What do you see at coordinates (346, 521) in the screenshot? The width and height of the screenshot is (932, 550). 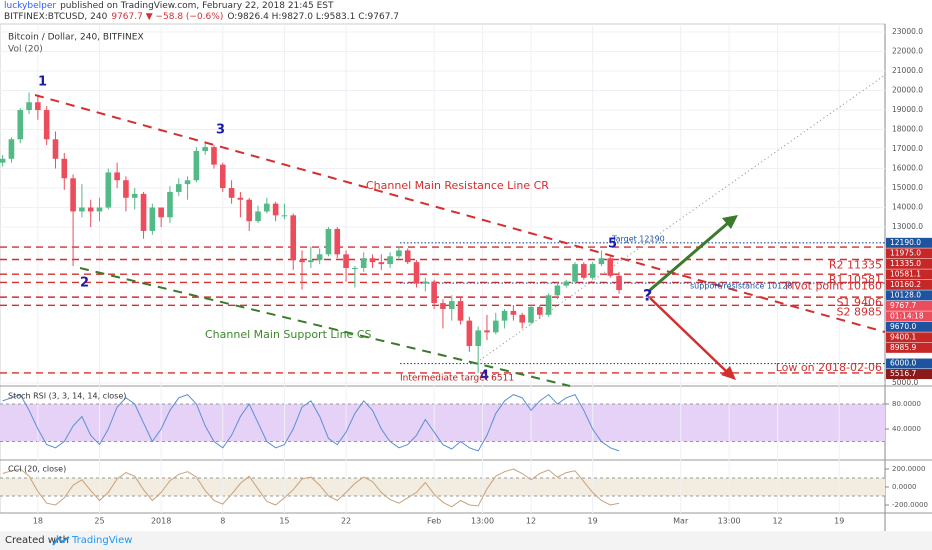 I see `x-tick-label: 22` at bounding box center [346, 521].